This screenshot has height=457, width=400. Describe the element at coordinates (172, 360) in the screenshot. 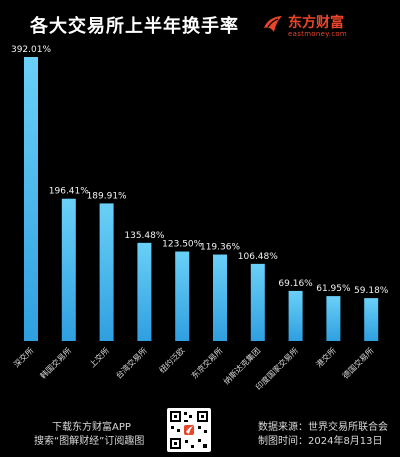

I see `category-label: 纽约泛欧` at that location.